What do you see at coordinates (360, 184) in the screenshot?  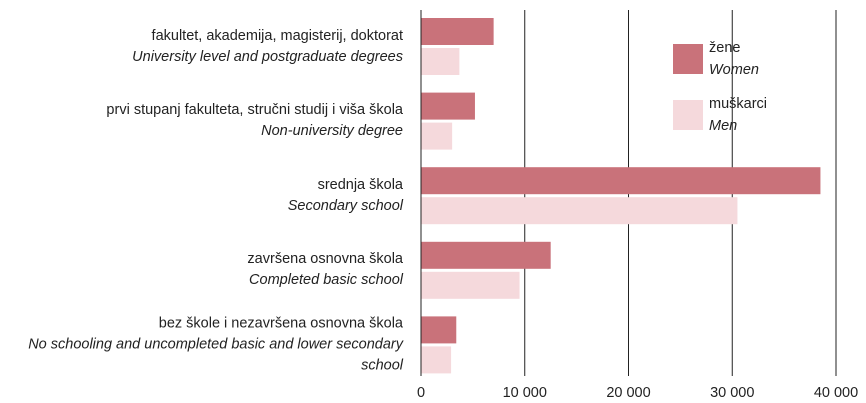 I see `category-label-hr: srednja škola` at bounding box center [360, 184].